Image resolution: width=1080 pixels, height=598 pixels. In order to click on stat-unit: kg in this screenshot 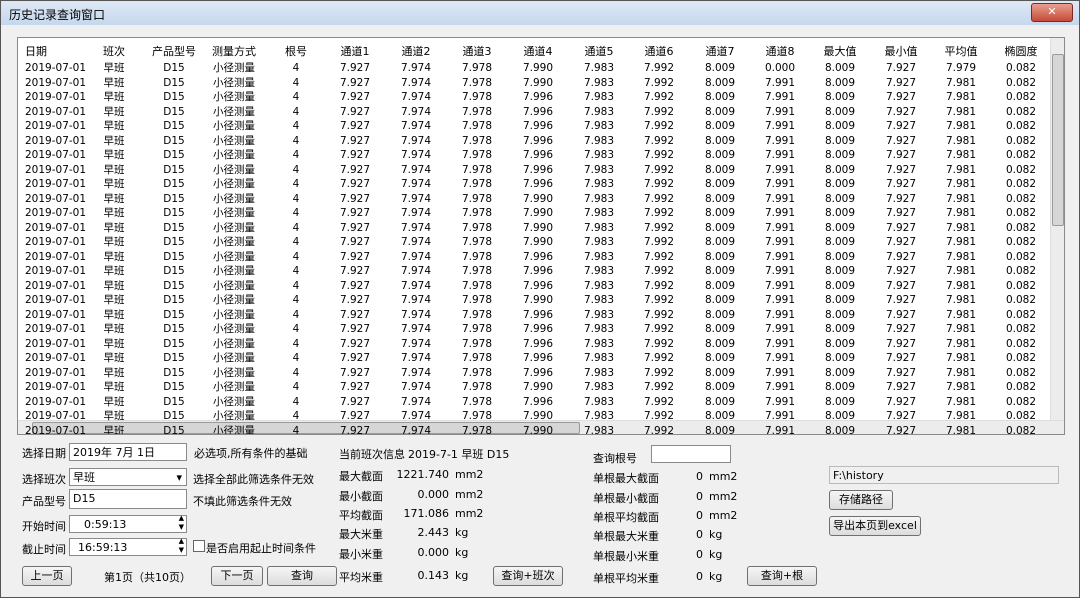, I will do `click(462, 575)`.